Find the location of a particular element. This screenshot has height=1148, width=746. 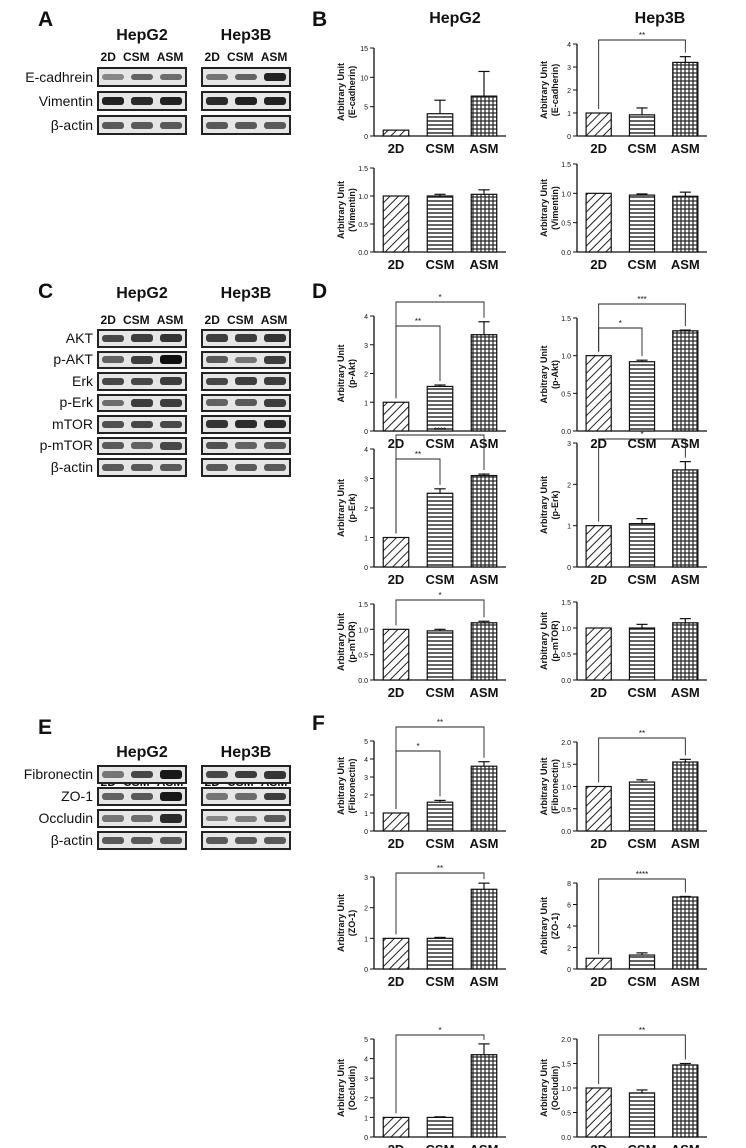

y-tick-label: 1 is located at coordinates (366, 1118).